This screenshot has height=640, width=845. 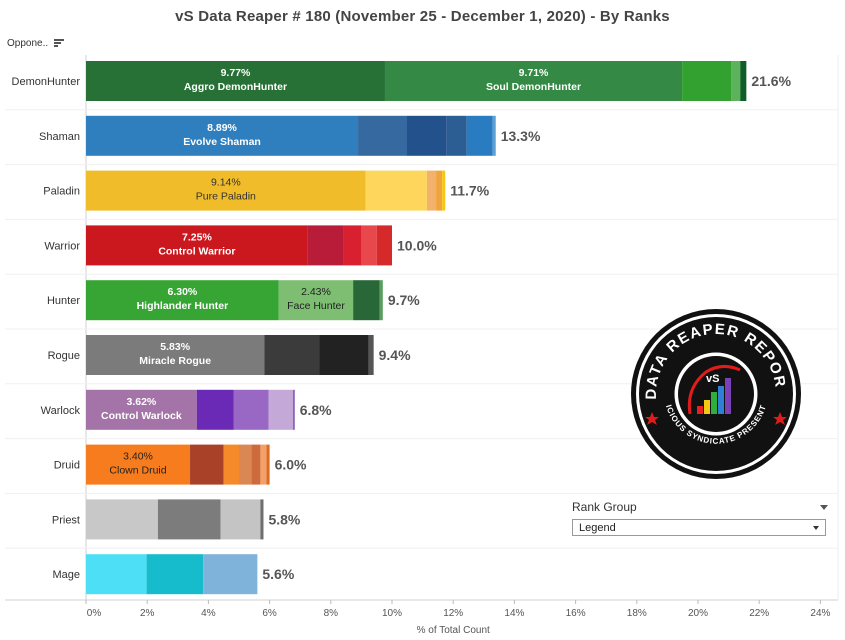 What do you see at coordinates (66, 575) in the screenshot?
I see `category-label: Mage` at bounding box center [66, 575].